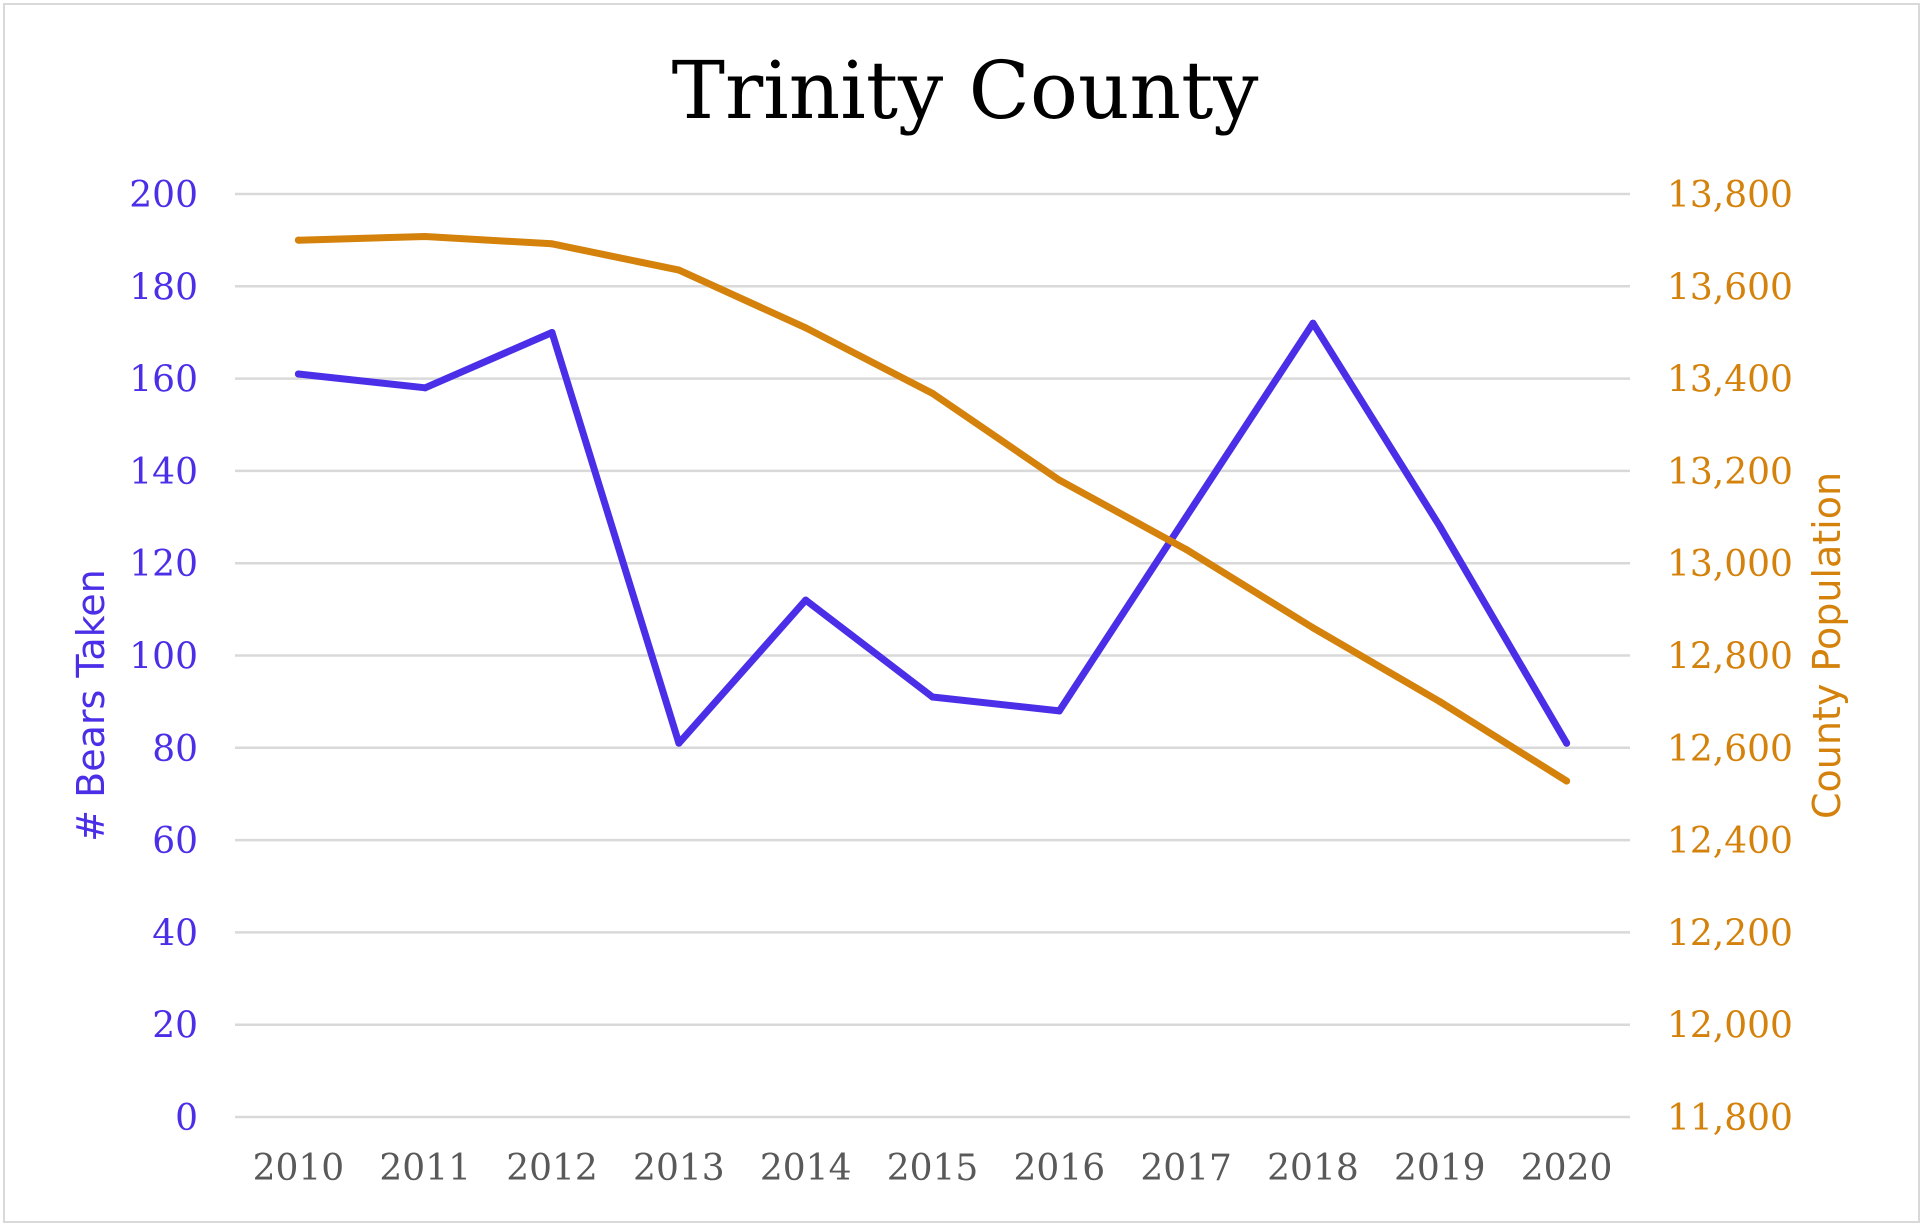 Image resolution: width=1925 pixels, height=1228 pixels. What do you see at coordinates (175, 841) in the screenshot?
I see `left-tick-label: 60` at bounding box center [175, 841].